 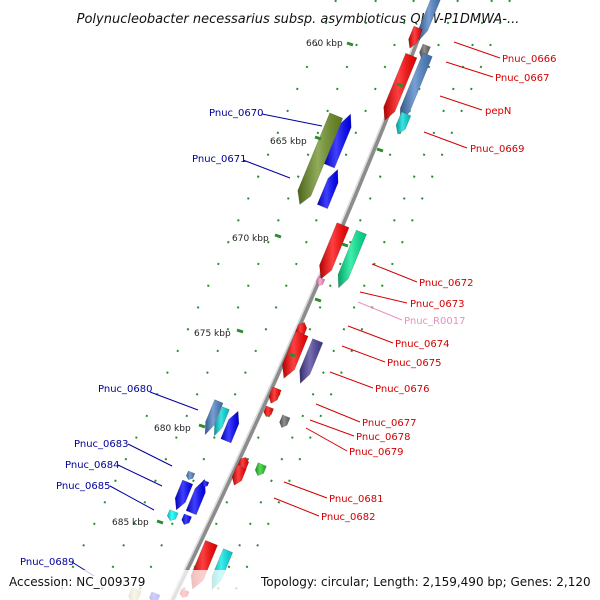 I want to click on tick-label: 675 kbp, so click(x=212, y=334).